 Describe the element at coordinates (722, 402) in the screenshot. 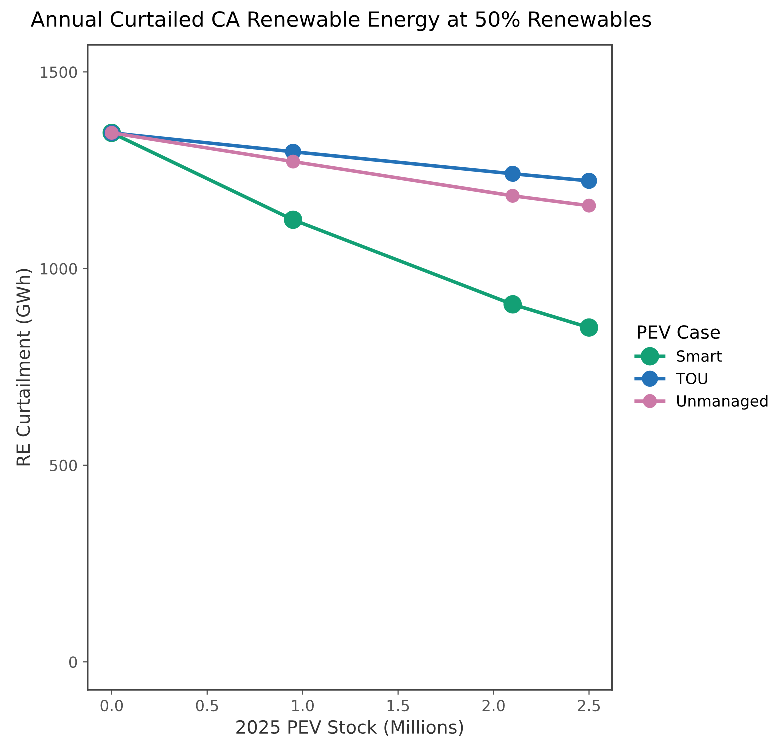

I see `legend-label: Unmanaged` at that location.